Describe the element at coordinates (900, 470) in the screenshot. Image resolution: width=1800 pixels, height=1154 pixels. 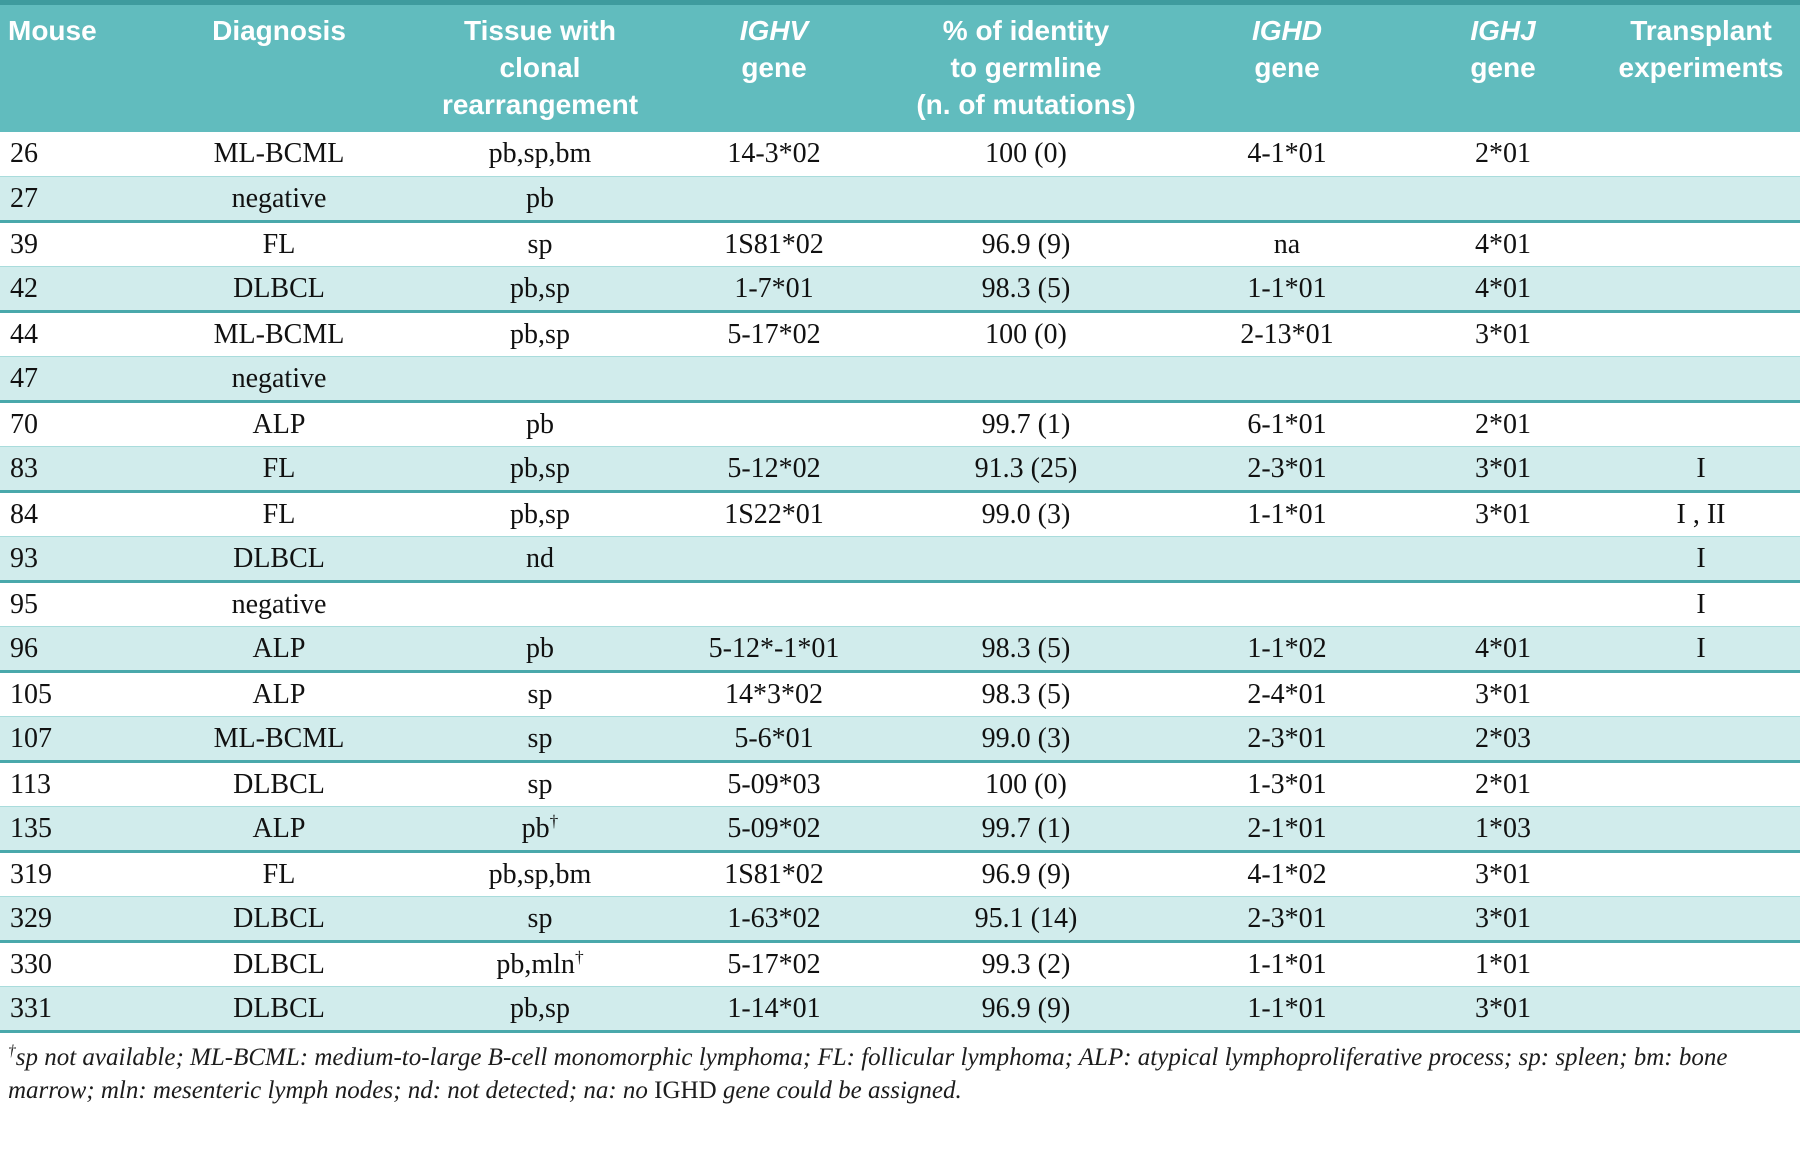
I see `table-row-mouse-83: 83 FL pb,sp 5-12*02 91.3 (25) 2-3*01 3*01 I` at that location.